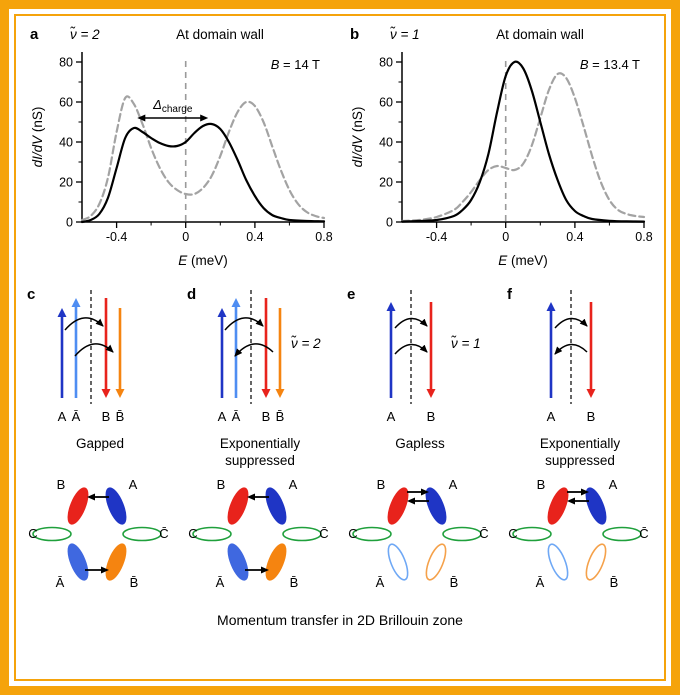  Describe the element at coordinates (420, 540) in the screenshot. I see `bz-cell-e: B A C C̄ Ā B̄` at that location.